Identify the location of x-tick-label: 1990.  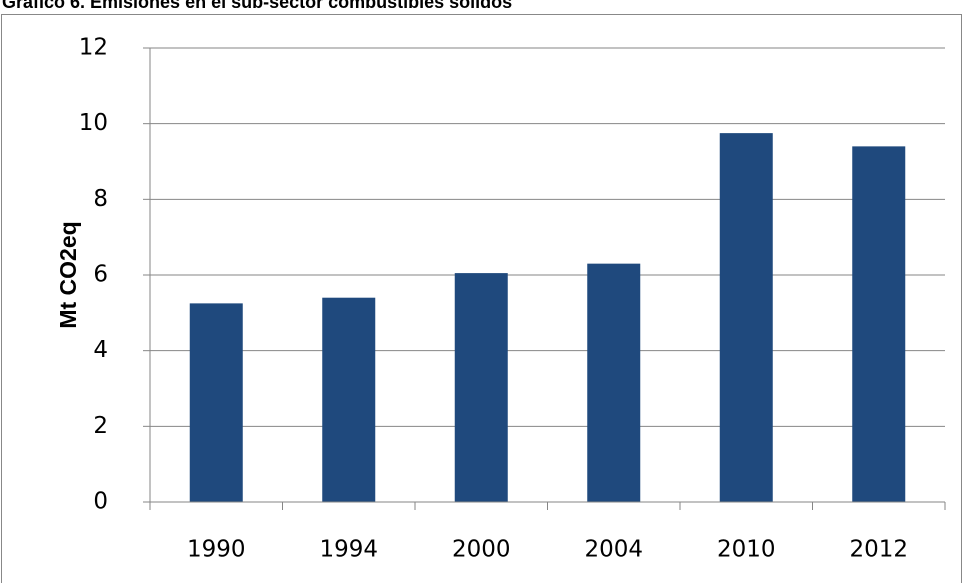
(216, 550).